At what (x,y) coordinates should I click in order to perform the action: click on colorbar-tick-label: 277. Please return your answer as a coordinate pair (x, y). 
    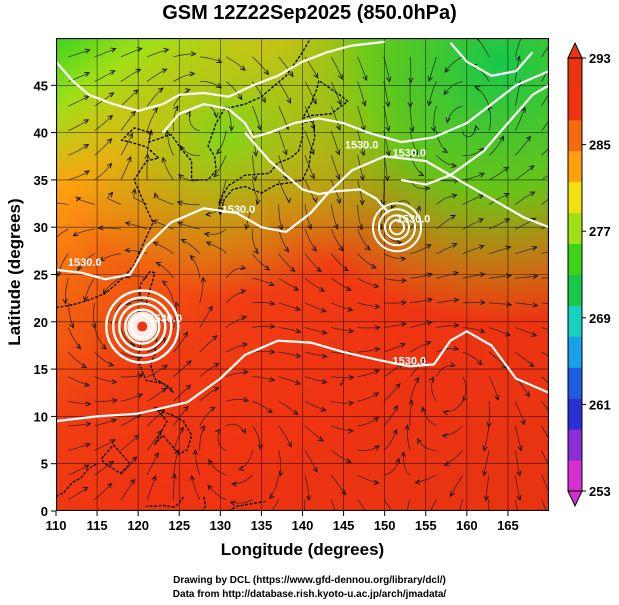
    Looking at the image, I should click on (600, 231).